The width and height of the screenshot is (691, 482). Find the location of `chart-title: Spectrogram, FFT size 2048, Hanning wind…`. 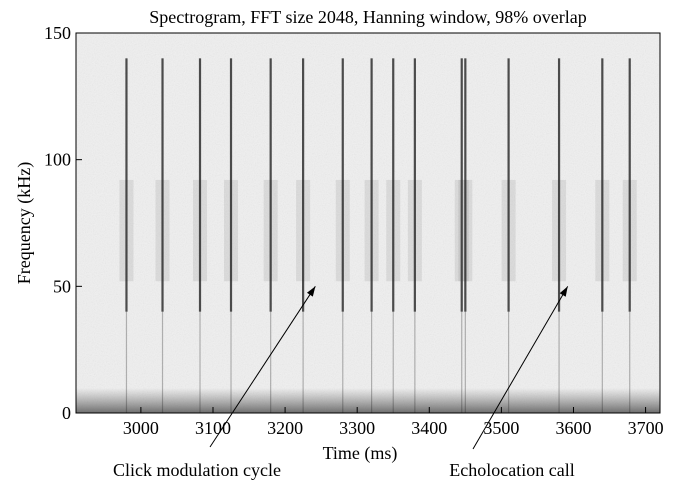

chart-title: Spectrogram, FFT size 2048, Hanning wind… is located at coordinates (367, 17).